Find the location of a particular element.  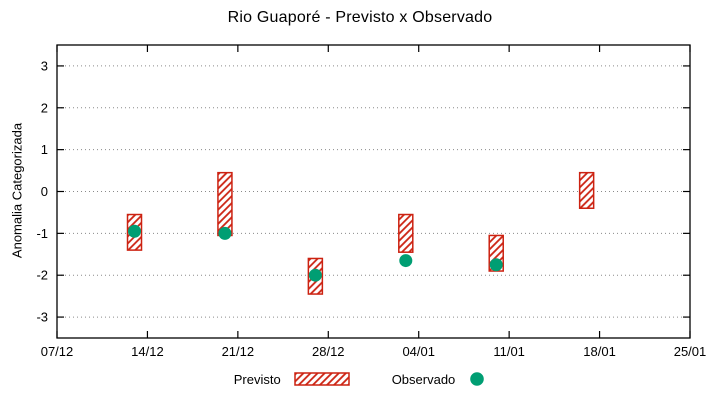

x-tick-label: 18/01 is located at coordinates (599, 351).